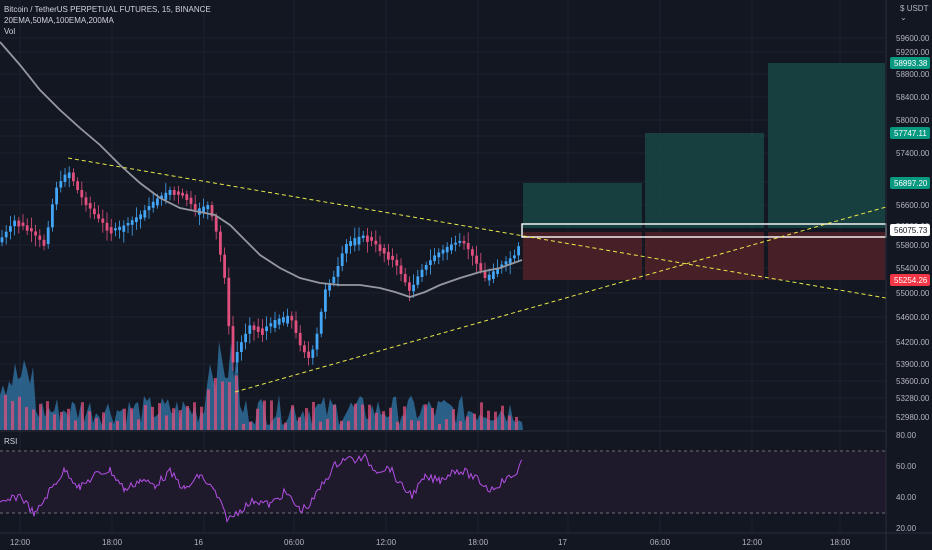 The height and width of the screenshot is (550, 932). I want to click on rsi-axis: 80.00 60.00 40.00 20.00, so click(906, 482).